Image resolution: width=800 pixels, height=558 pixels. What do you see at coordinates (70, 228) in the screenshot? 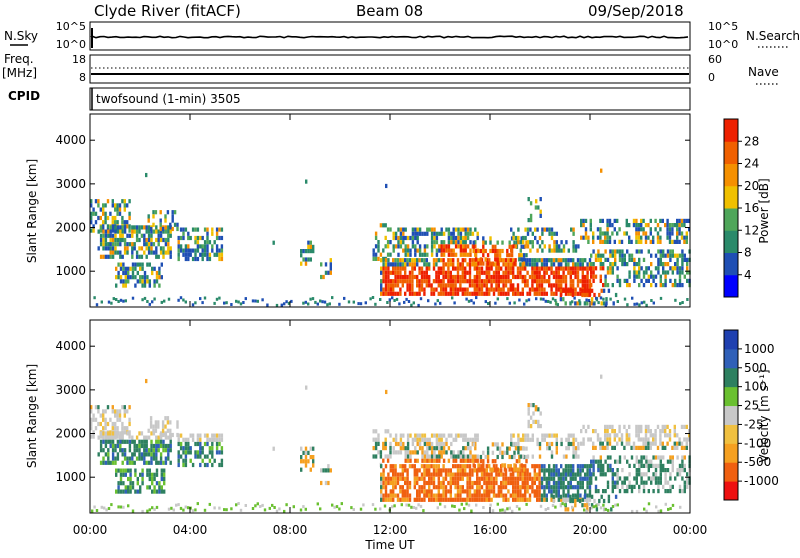
I see `y-tick-label: 2000` at bounding box center [70, 228].